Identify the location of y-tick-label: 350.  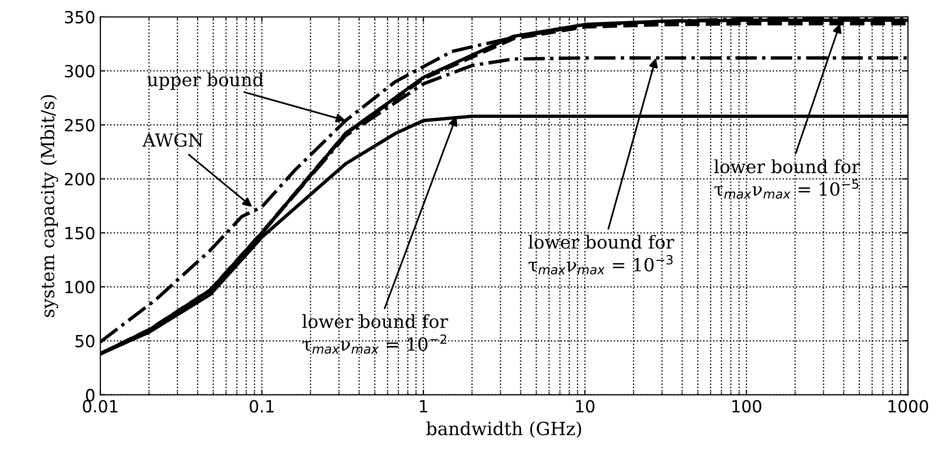
(79, 17).